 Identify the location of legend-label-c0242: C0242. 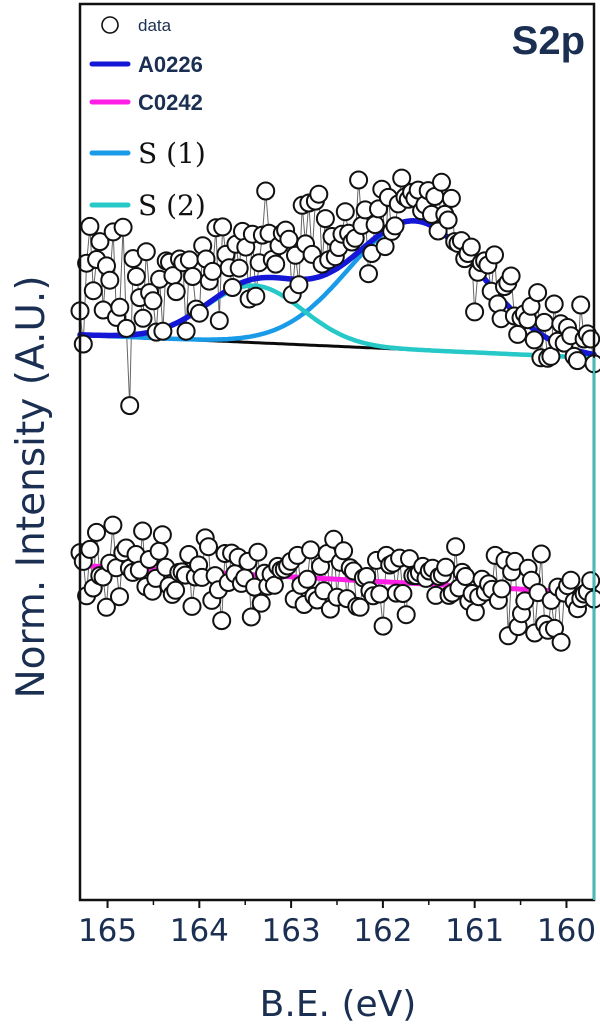
(170, 102).